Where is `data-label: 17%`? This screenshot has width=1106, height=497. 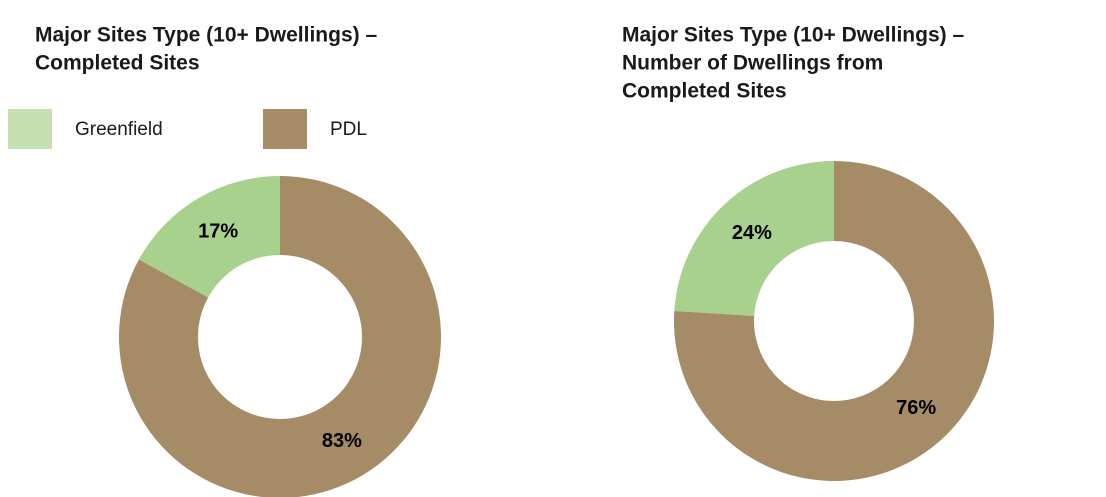
data-label: 17% is located at coordinates (218, 232).